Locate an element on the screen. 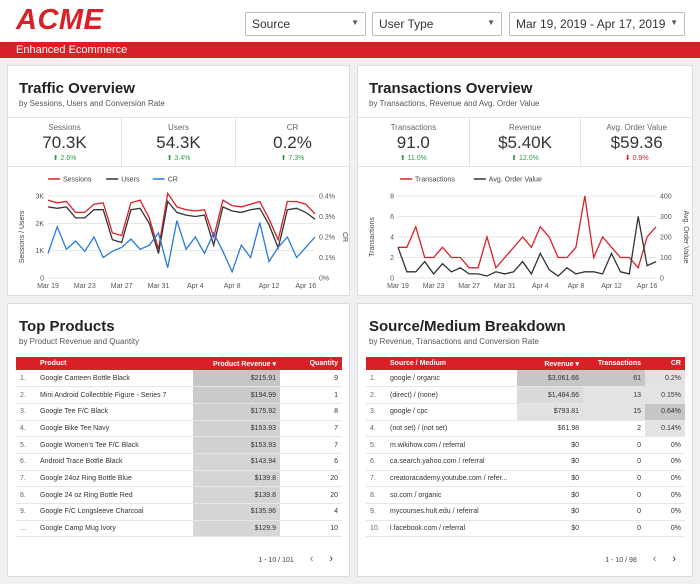 The height and width of the screenshot is (584, 700). cr-cell: 0.64% is located at coordinates (665, 412).